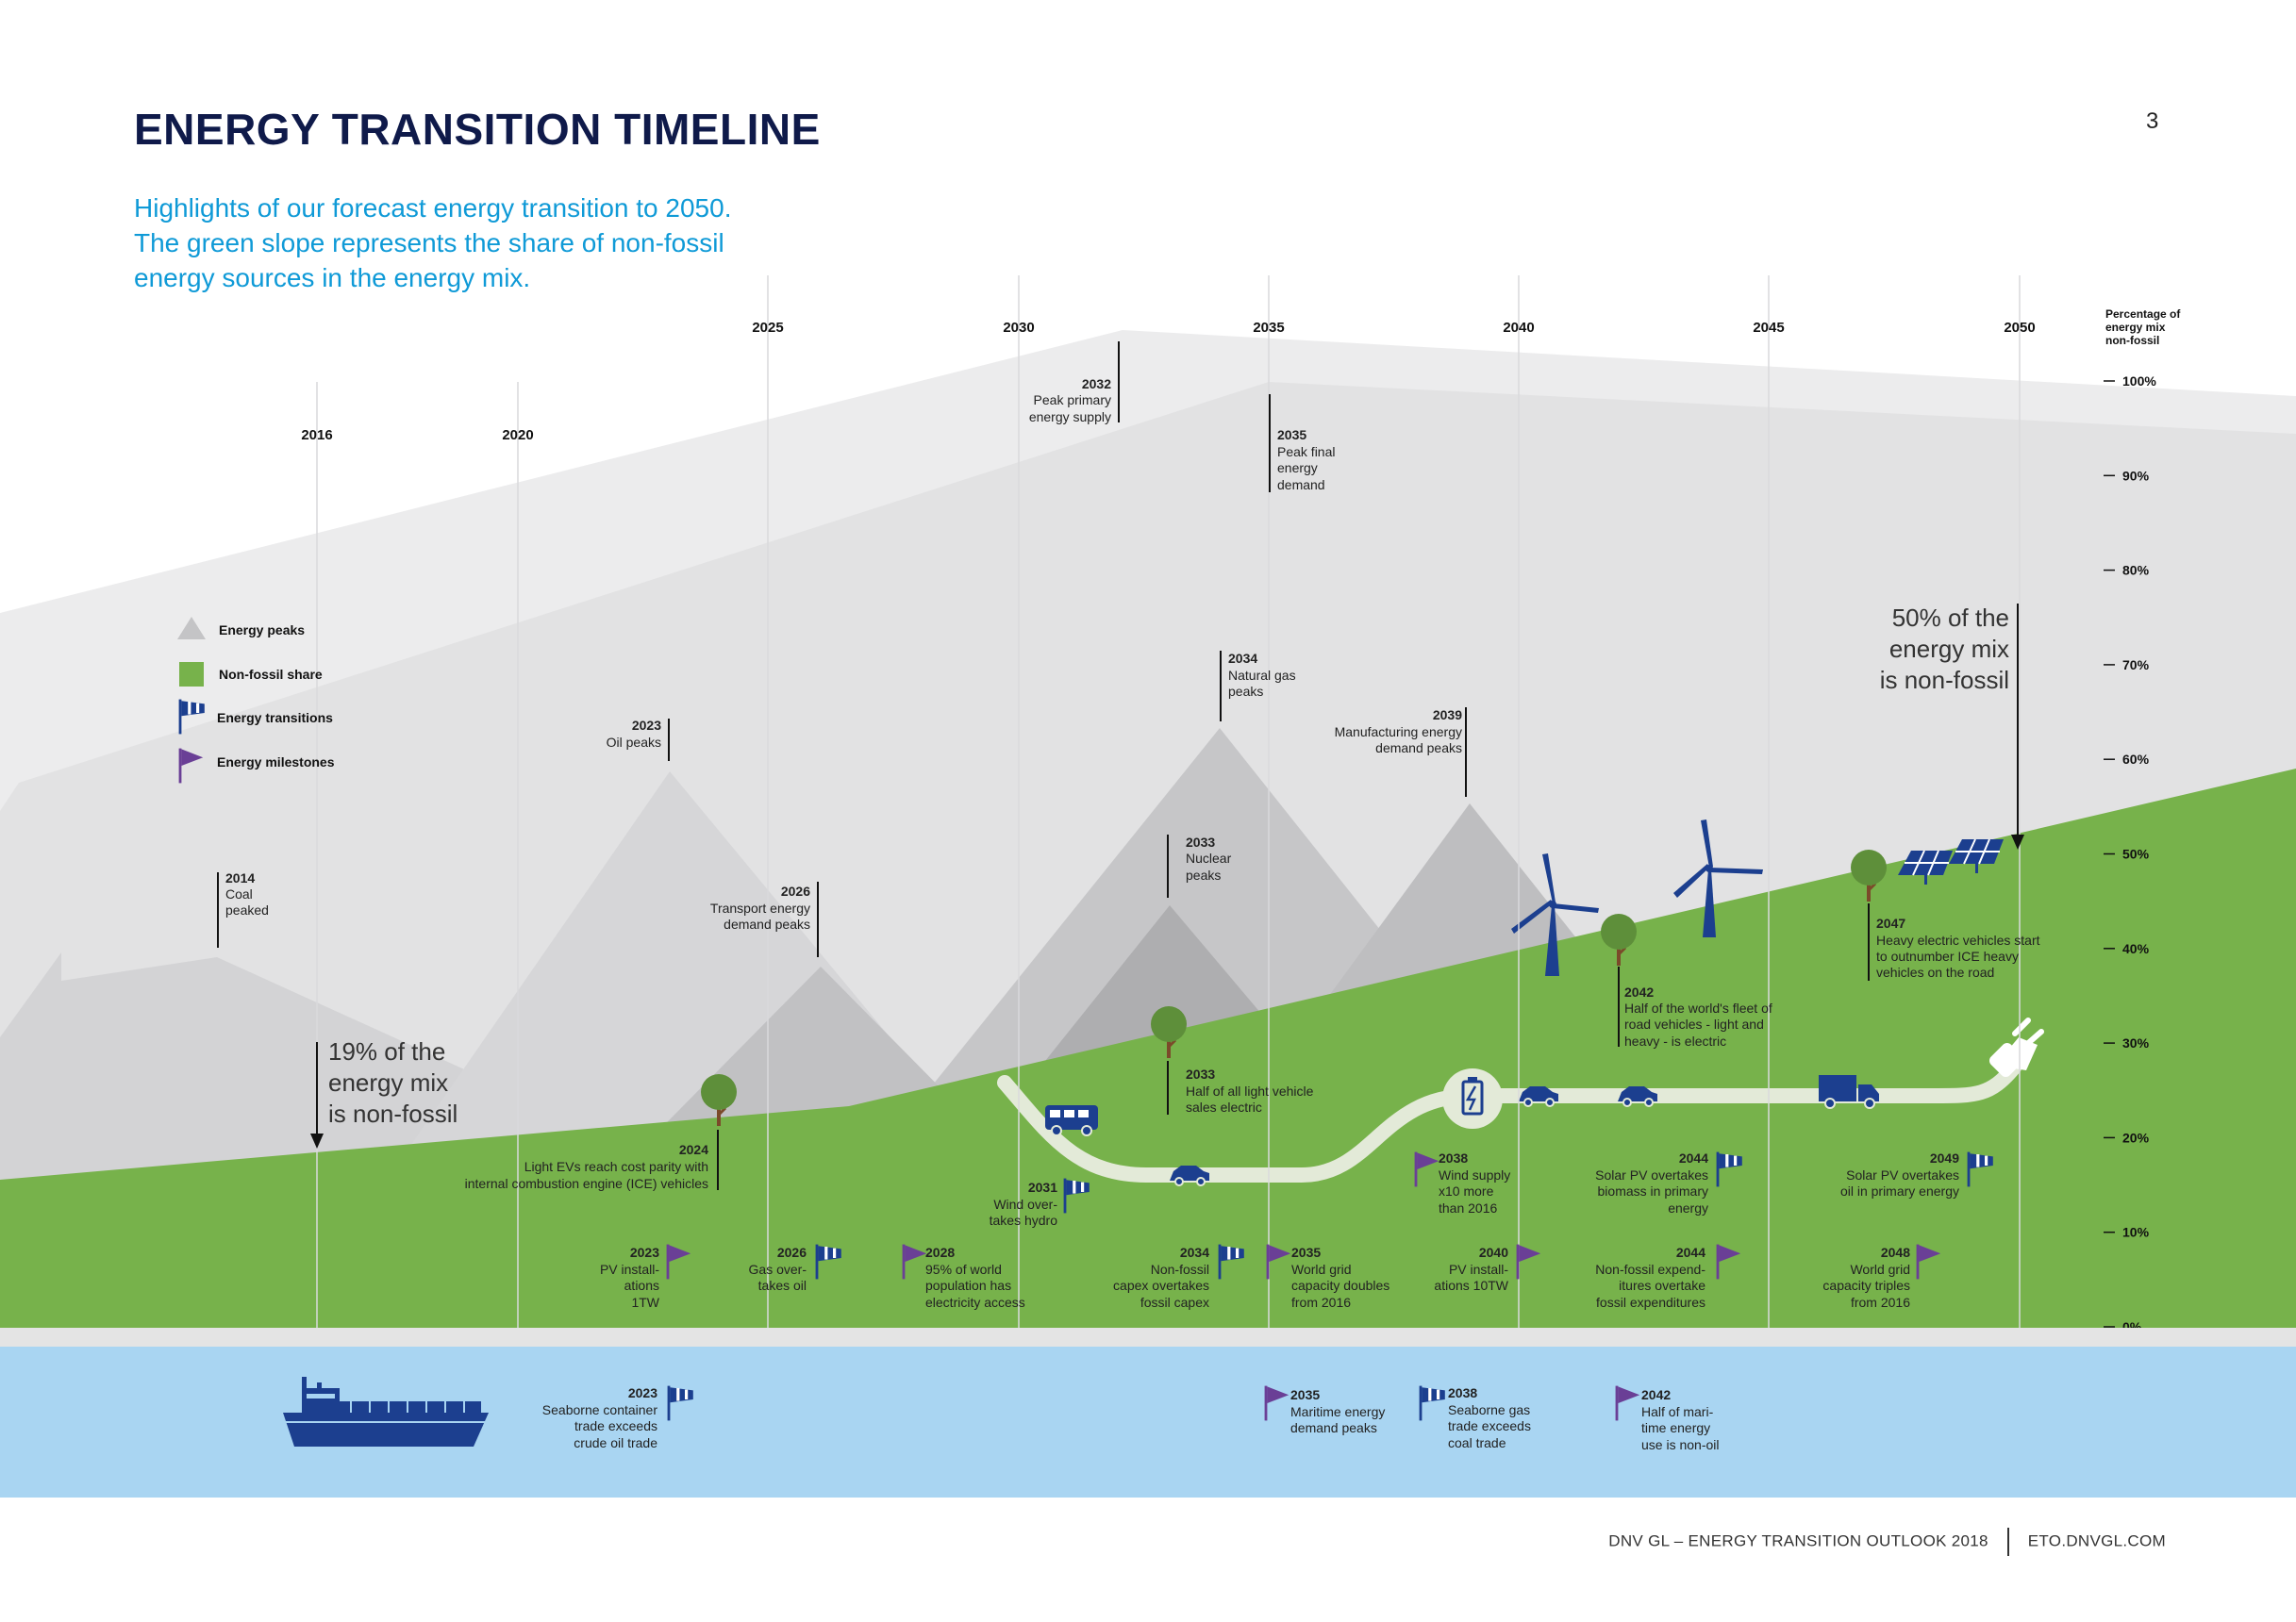 The width and height of the screenshot is (2296, 1622). I want to click on flag-2040-pv-10tw: 2040 PV install- ations 10TW, so click(1487, 1268).